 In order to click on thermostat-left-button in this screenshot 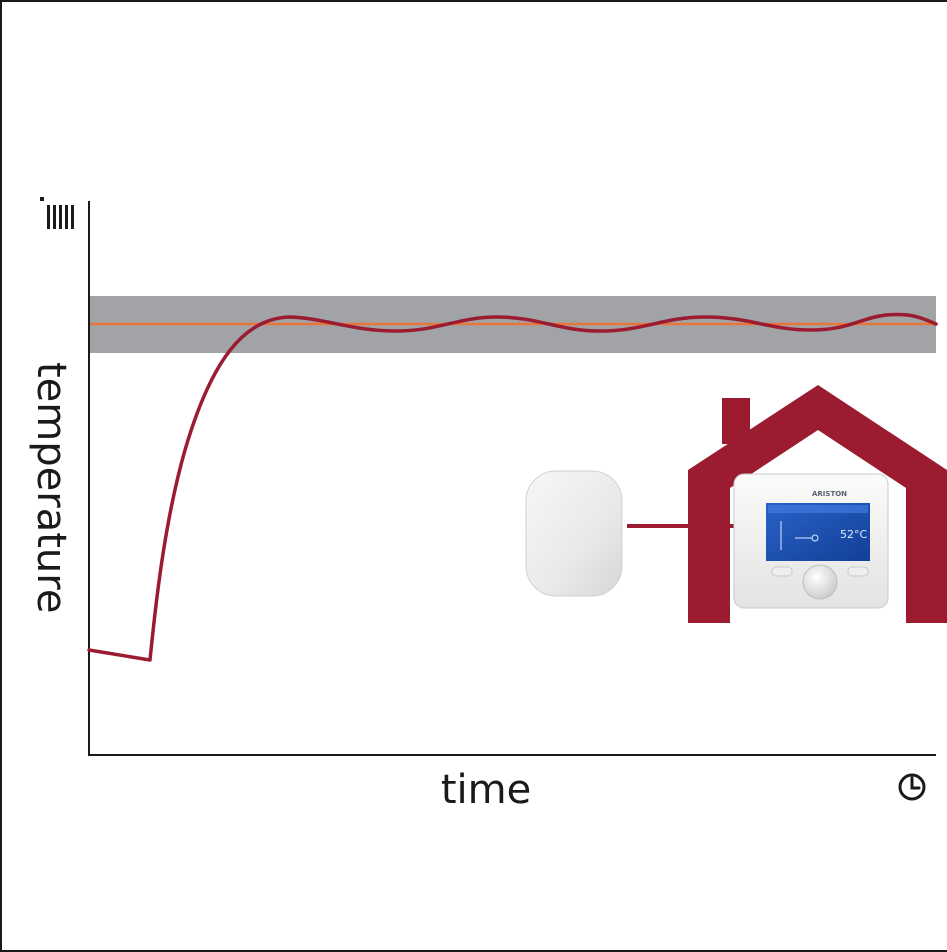, I will do `click(782, 571)`.